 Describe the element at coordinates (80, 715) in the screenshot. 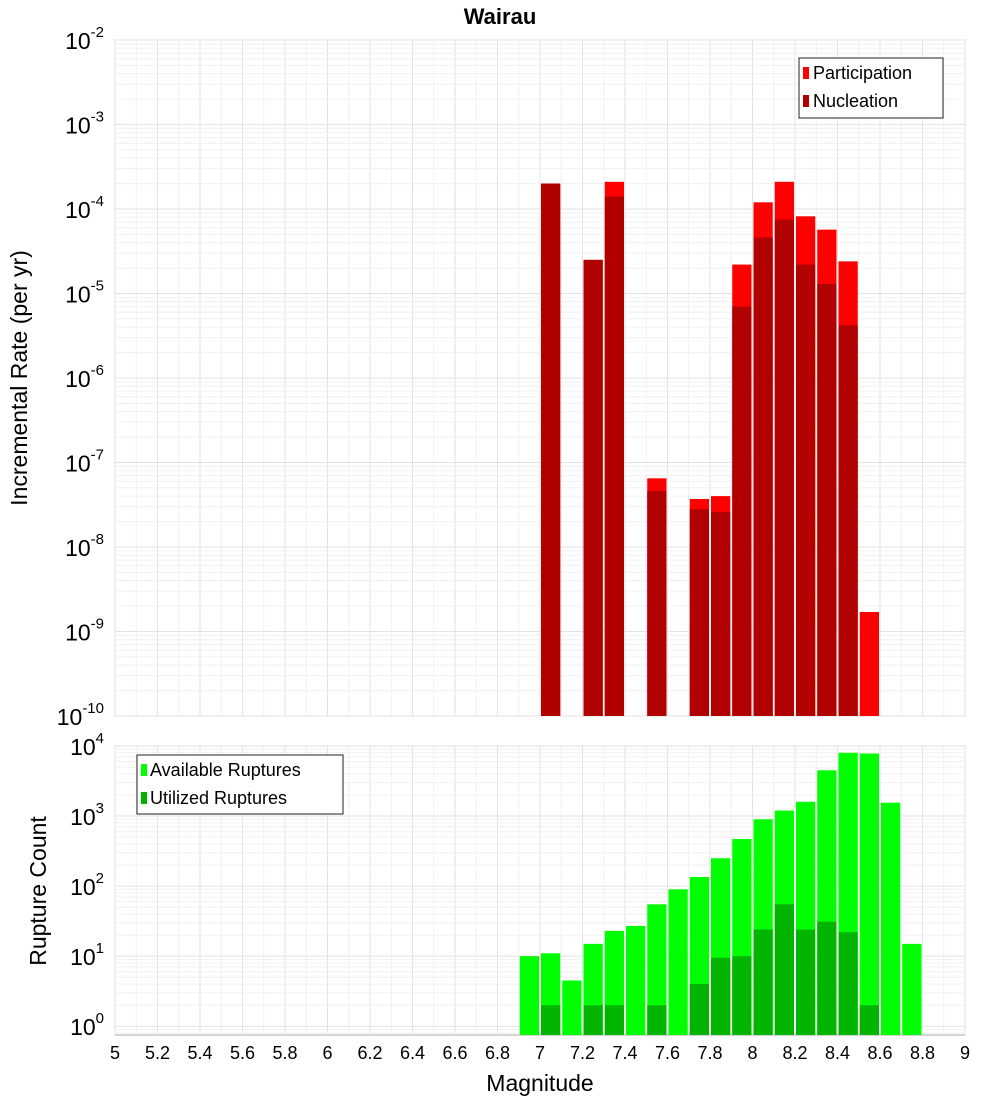

I see `top-y-tick-label: 10⁻¹⁰` at that location.